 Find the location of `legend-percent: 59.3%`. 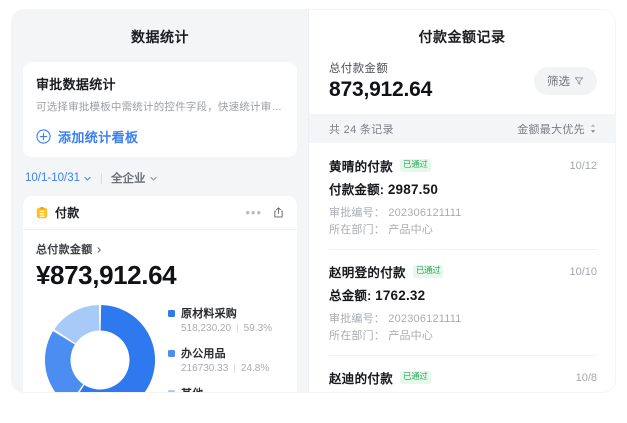

legend-percent: 59.3% is located at coordinates (258, 328).